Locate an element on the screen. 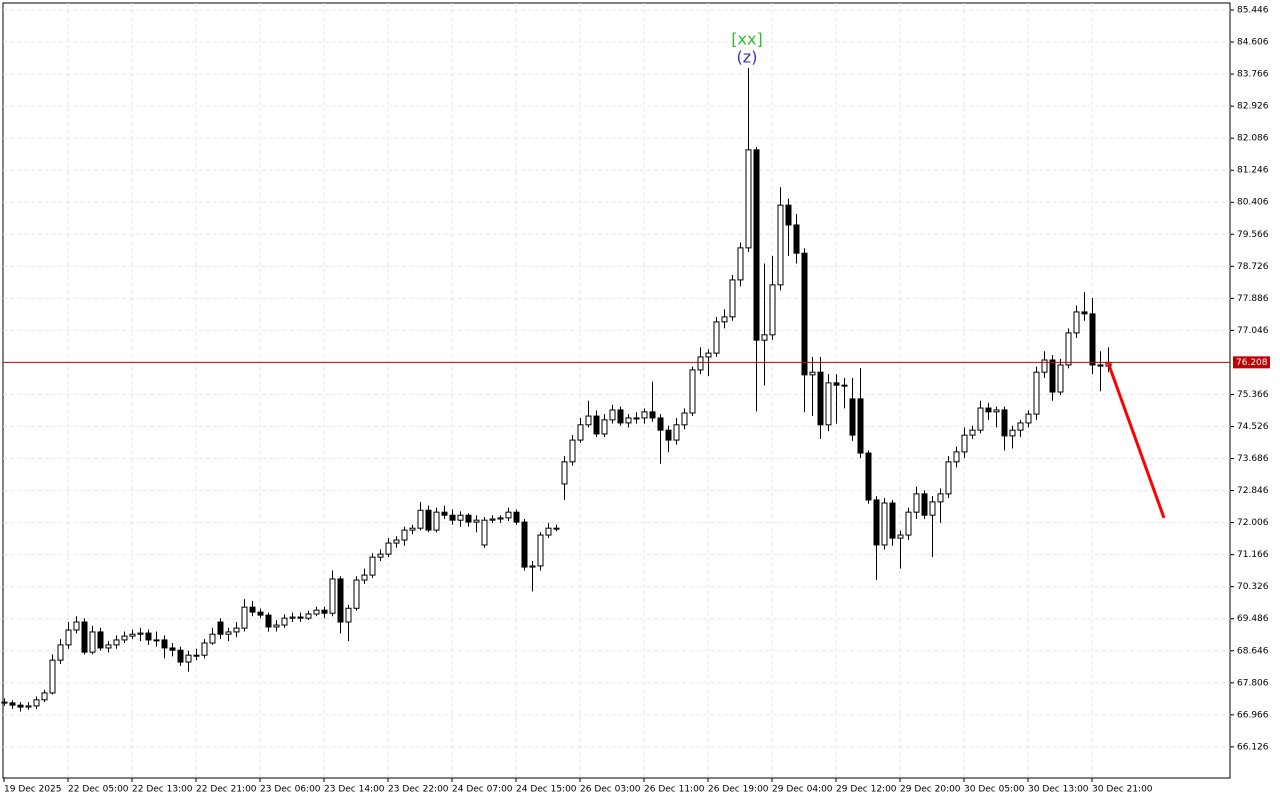 The width and height of the screenshot is (1280, 800). y-tick-label: 70.326 is located at coordinates (1253, 587).